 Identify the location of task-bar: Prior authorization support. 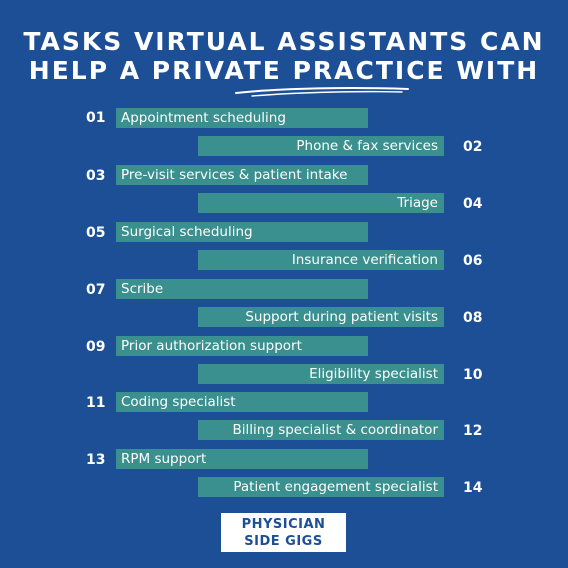
(242, 346).